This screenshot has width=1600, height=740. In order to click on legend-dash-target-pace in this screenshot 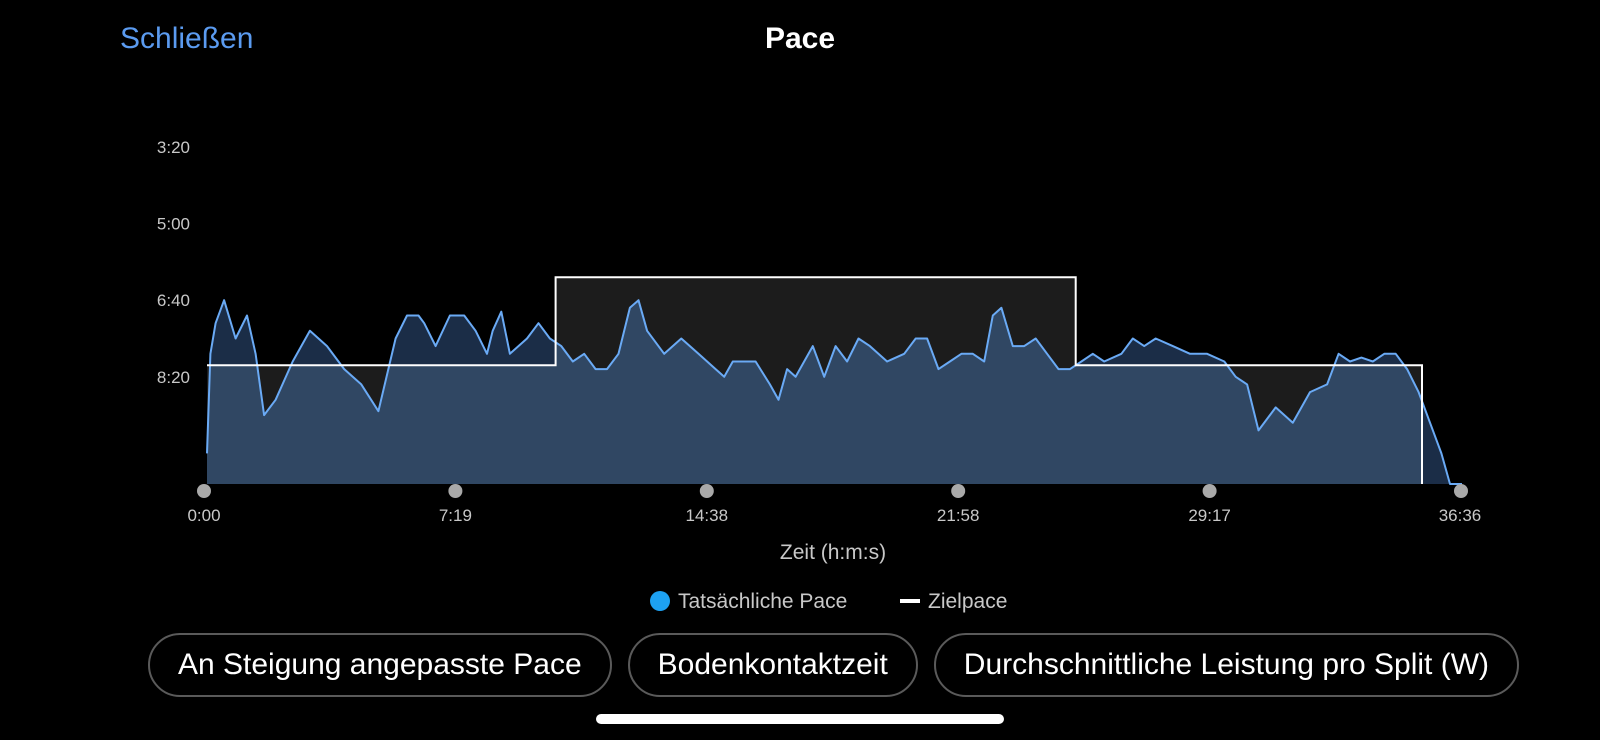, I will do `click(910, 601)`.